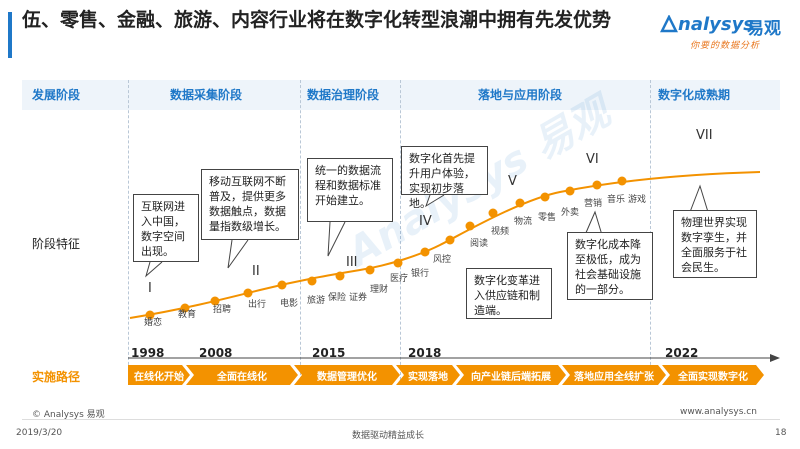 The width and height of the screenshot is (800, 449). What do you see at coordinates (669, 23) in the screenshot?
I see `logo-mark-icon` at bounding box center [669, 23].